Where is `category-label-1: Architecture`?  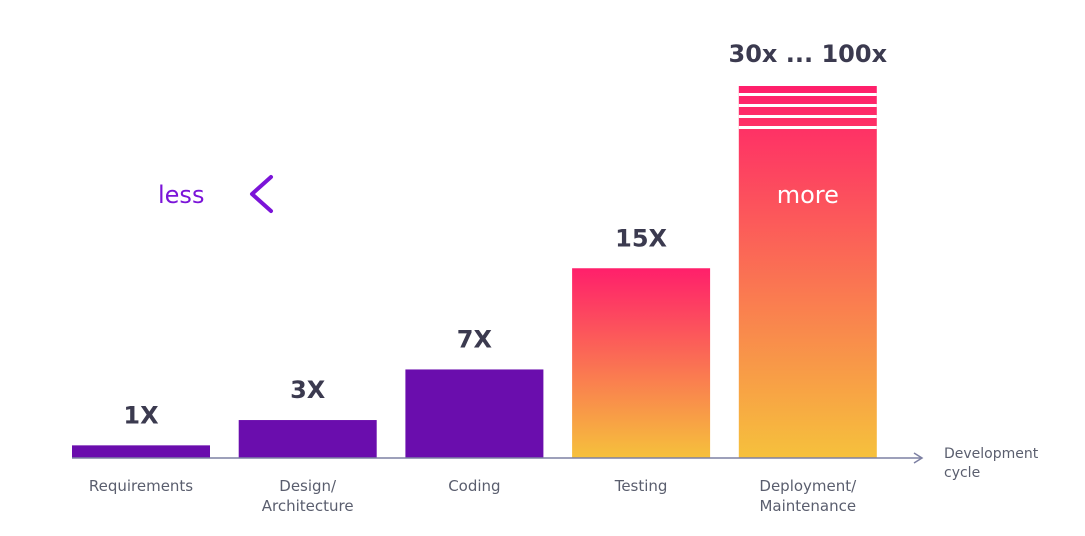 category-label-1: Architecture is located at coordinates (308, 506).